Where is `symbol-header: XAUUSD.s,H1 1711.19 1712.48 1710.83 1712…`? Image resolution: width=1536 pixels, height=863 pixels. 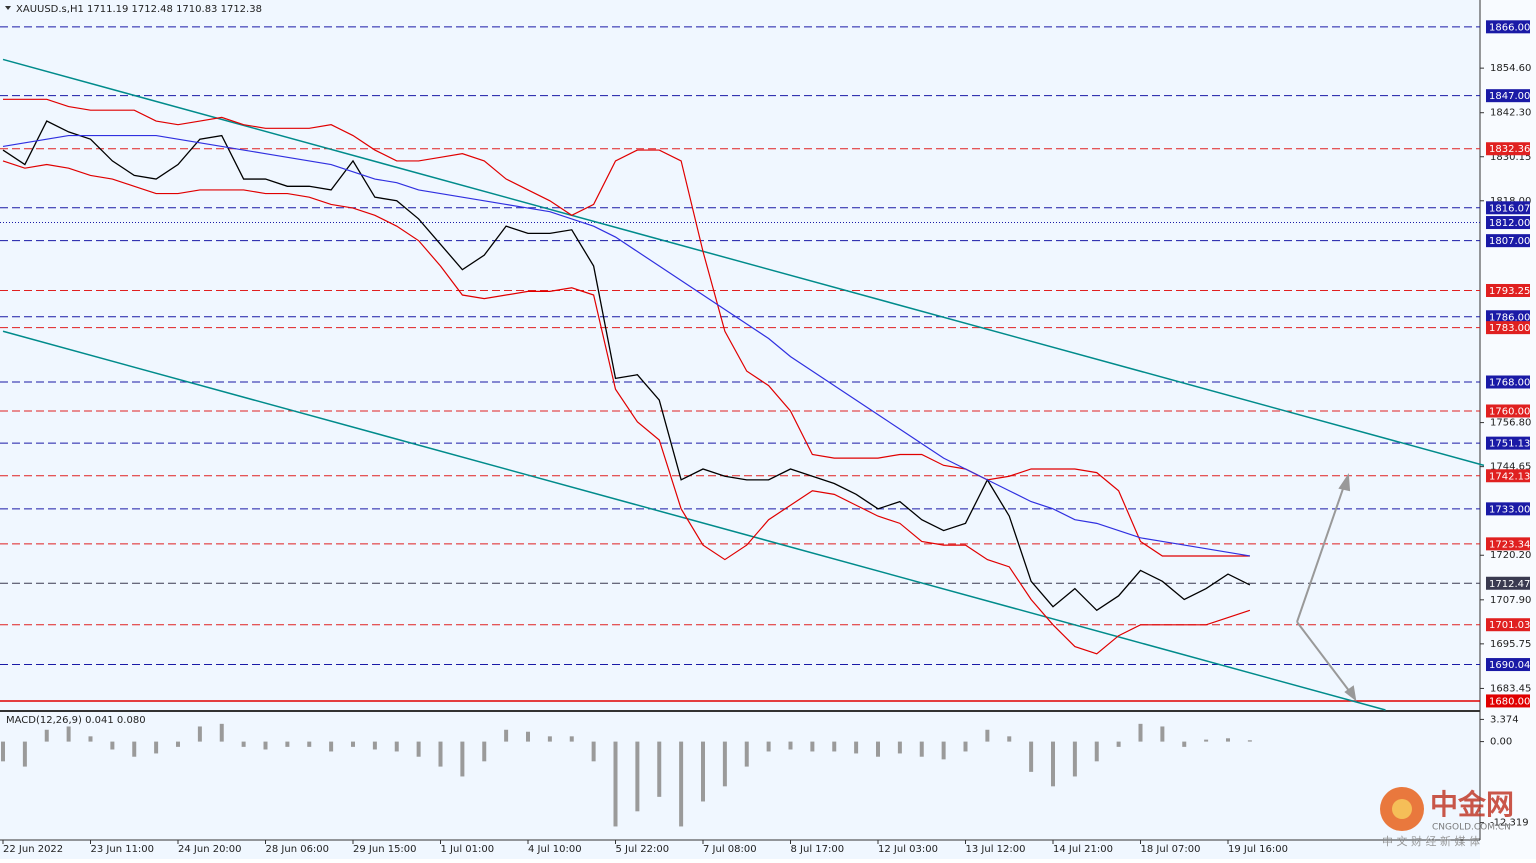
symbol-header: XAUUSD.s,H1 1711.19 1712.48 1710.83 1712… is located at coordinates (139, 9).